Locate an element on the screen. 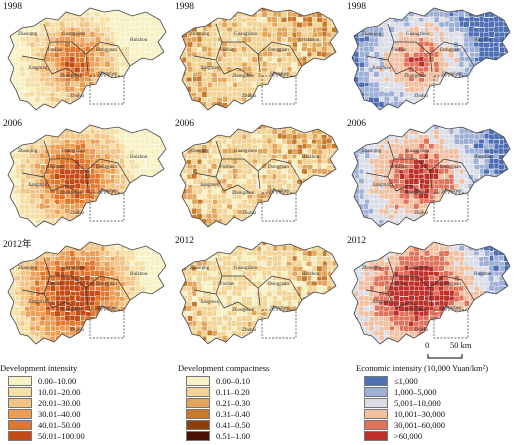  city-boundary is located at coordinates (87, 180).